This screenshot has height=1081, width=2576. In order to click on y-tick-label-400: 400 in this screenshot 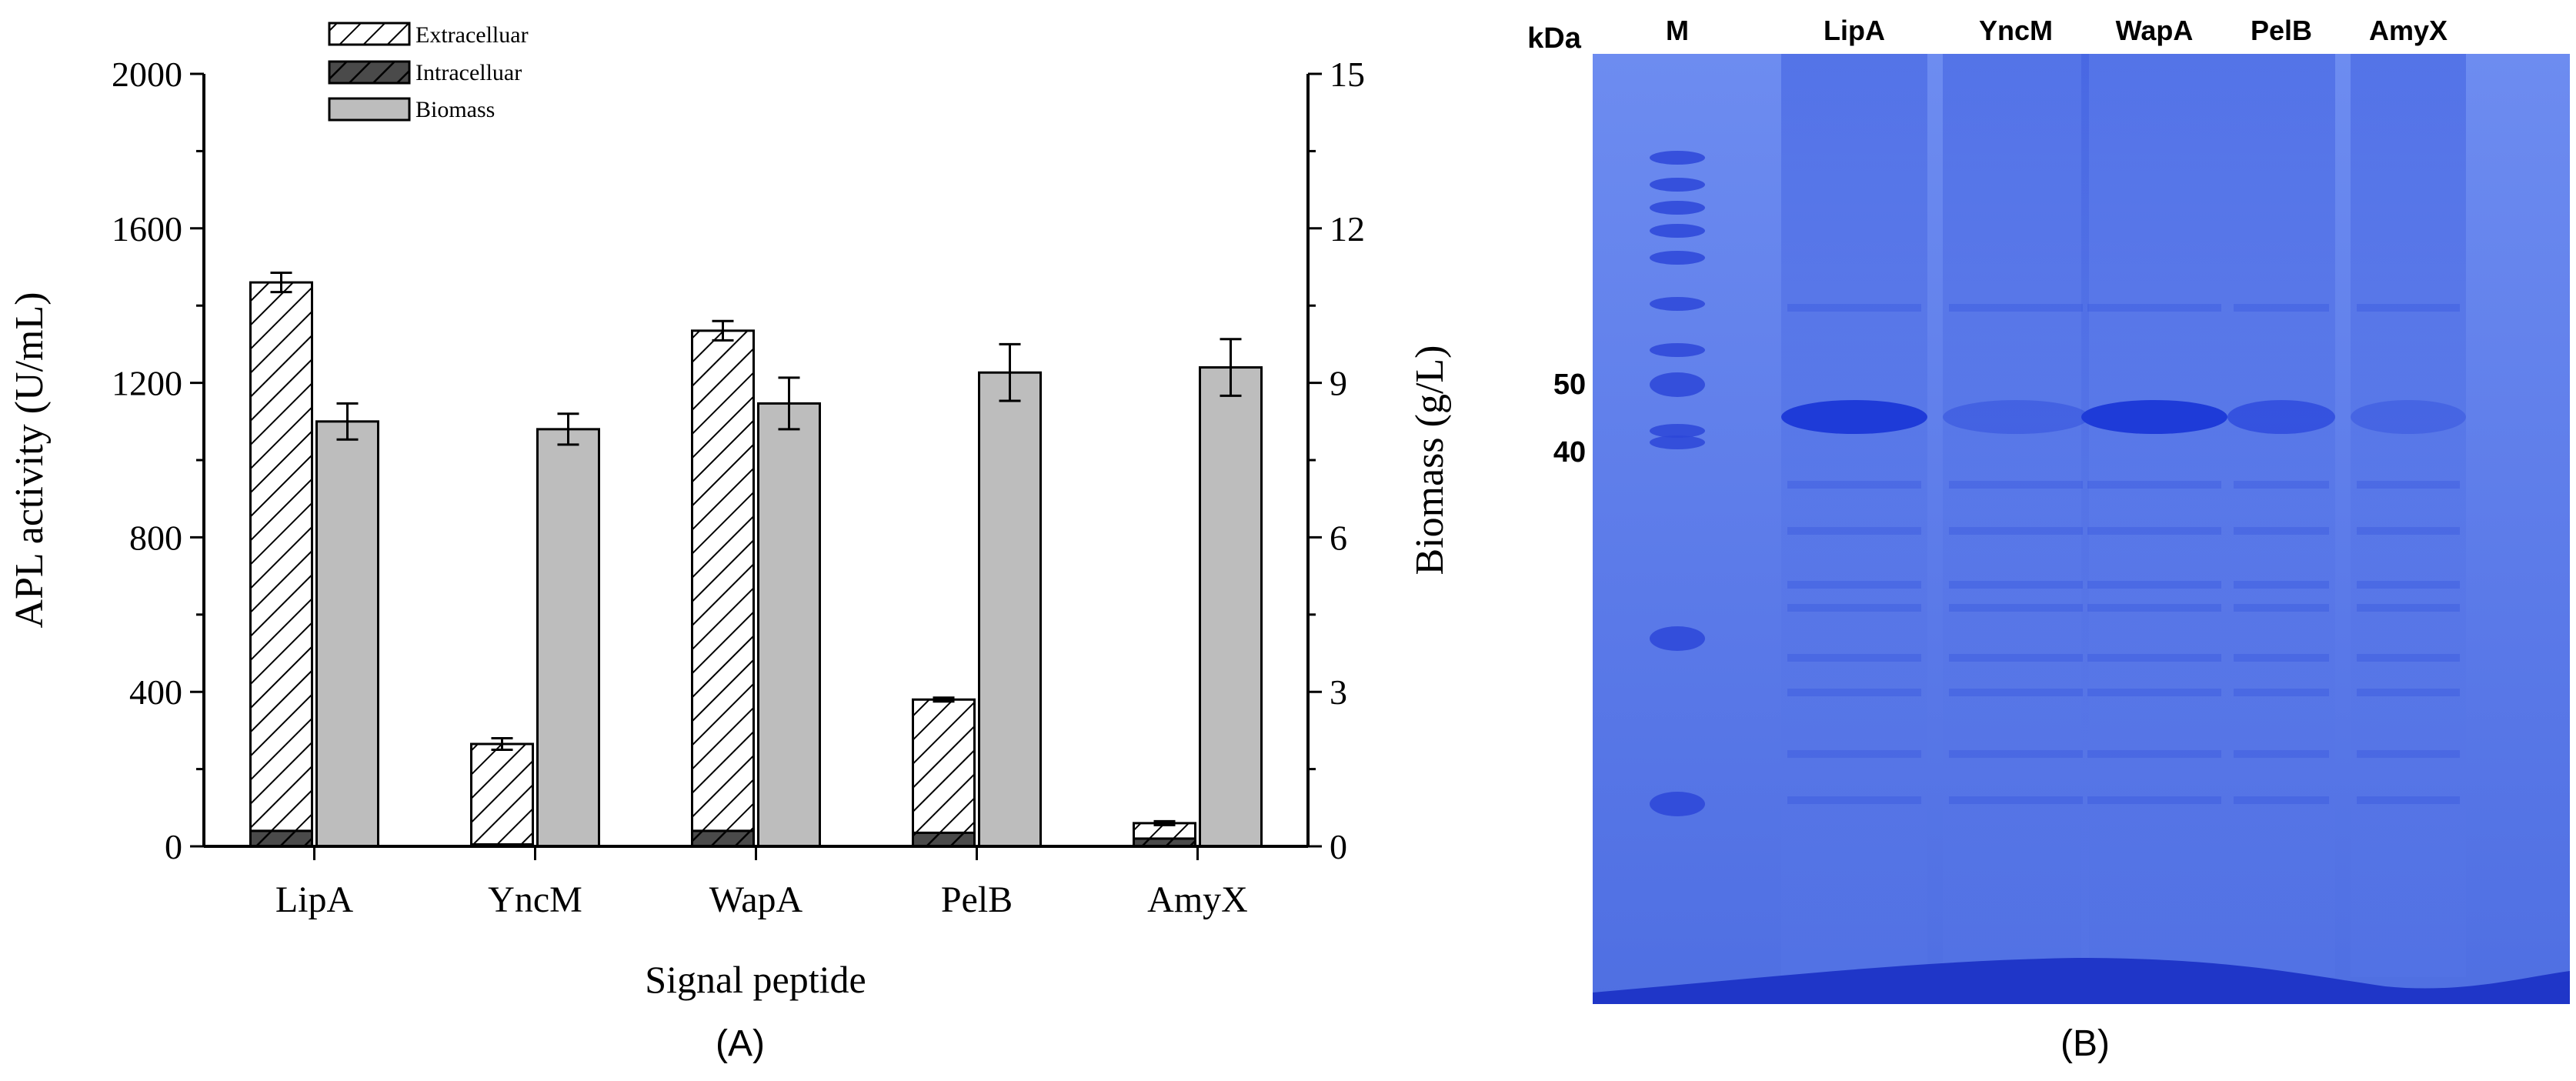, I will do `click(155, 692)`.